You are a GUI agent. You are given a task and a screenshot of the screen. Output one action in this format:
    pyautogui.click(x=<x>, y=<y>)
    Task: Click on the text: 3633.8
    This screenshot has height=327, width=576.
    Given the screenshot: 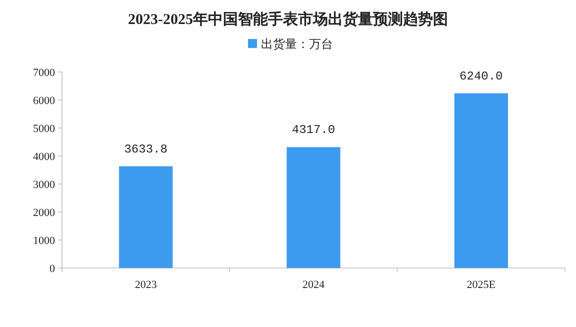 What is the action you would take?
    pyautogui.click(x=146, y=149)
    